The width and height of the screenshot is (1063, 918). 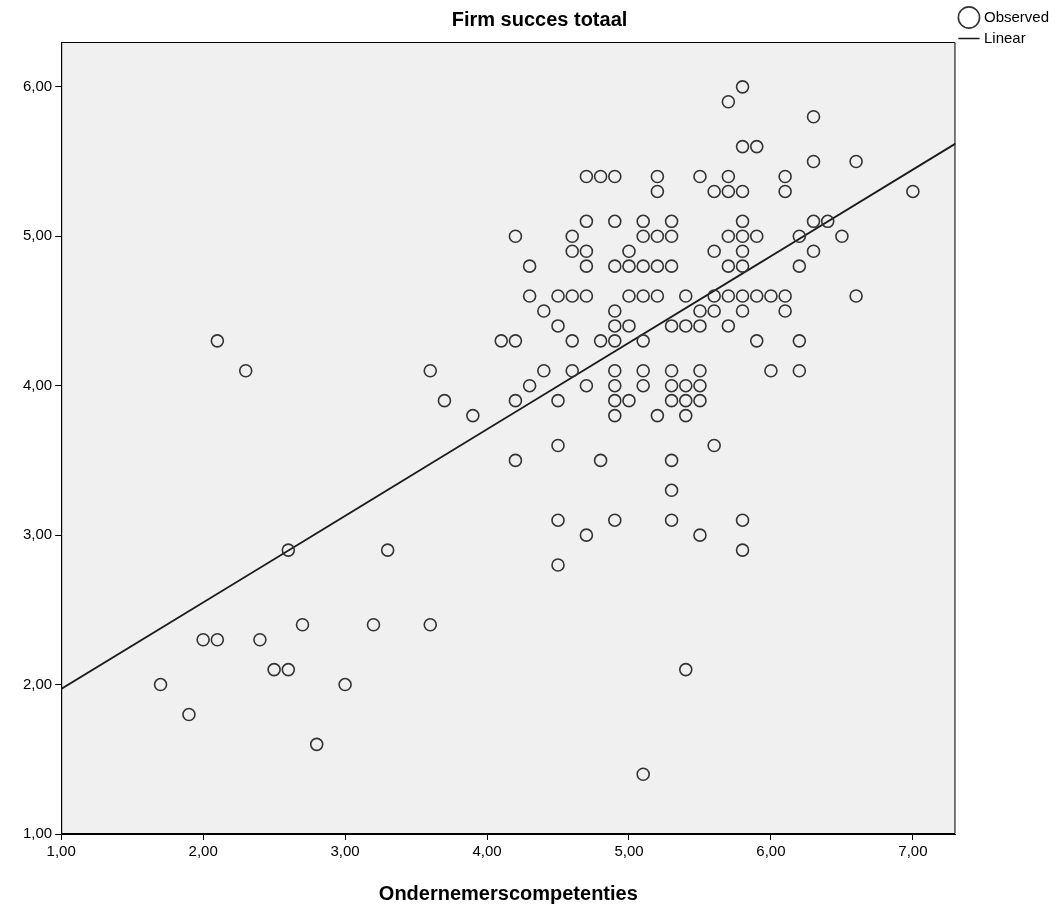 I want to click on x-tick-label: 2,00, so click(x=203, y=851).